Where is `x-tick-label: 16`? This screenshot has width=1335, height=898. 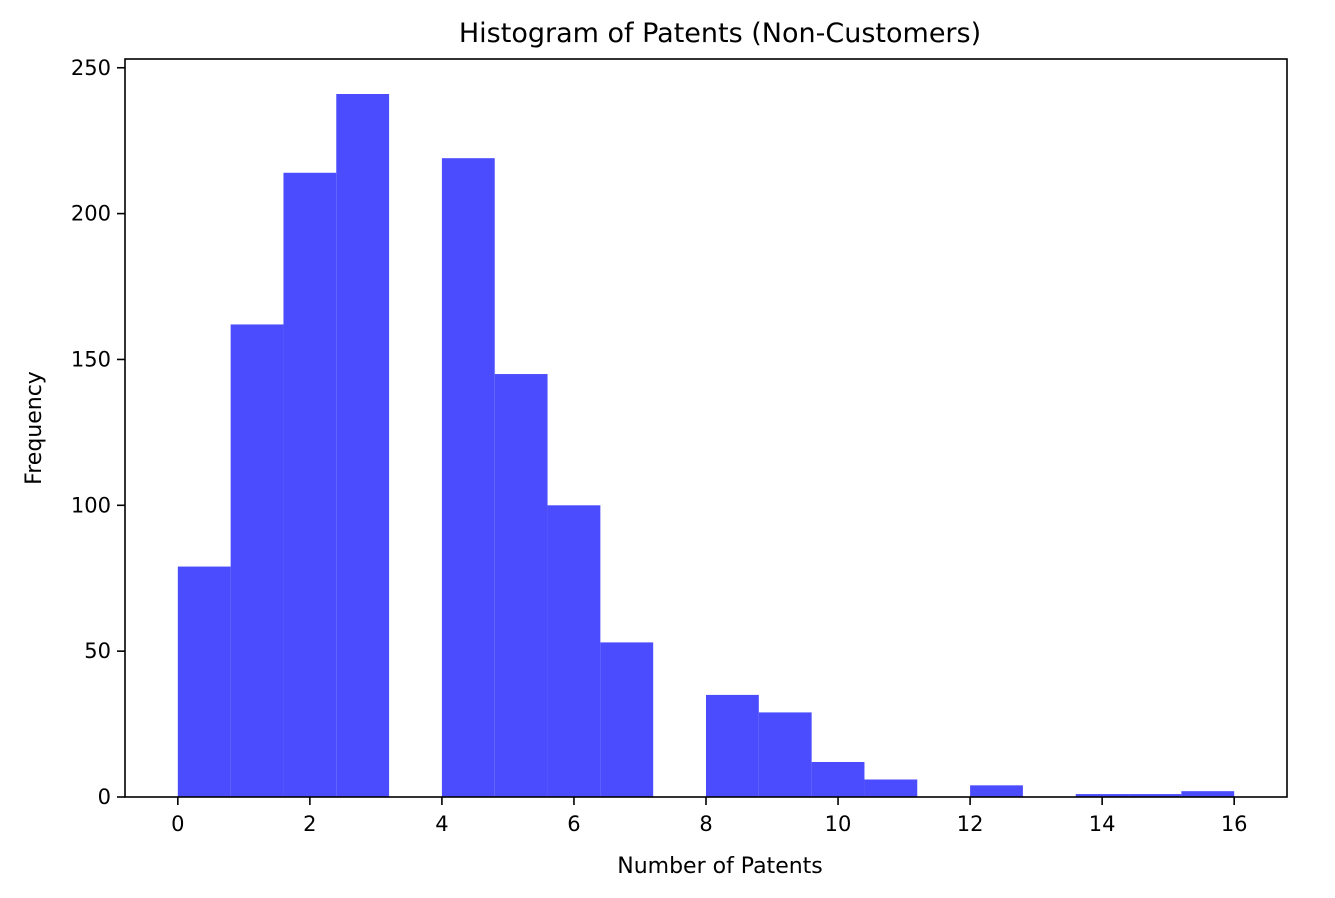
x-tick-label: 16 is located at coordinates (1234, 824).